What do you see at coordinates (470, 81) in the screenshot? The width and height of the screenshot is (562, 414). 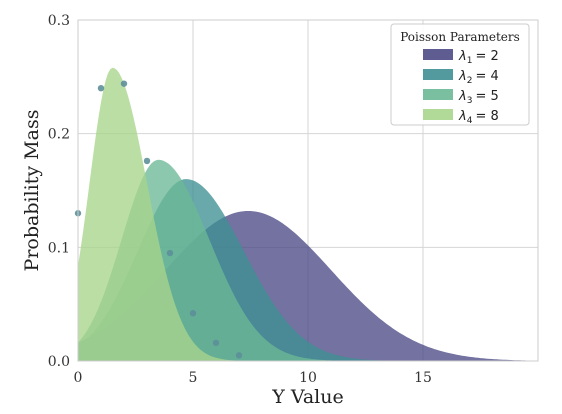 I see `legend-subscript: 2` at bounding box center [470, 81].